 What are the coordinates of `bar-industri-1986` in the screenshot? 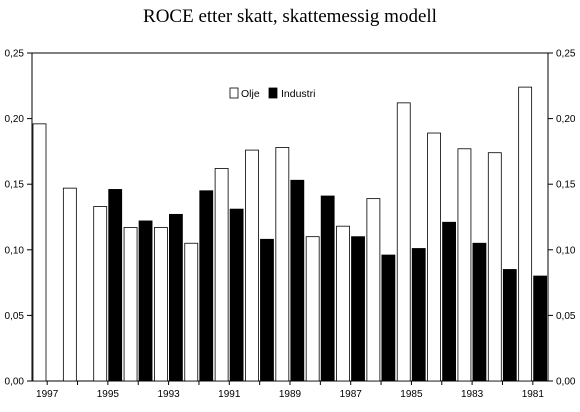 It's located at (388, 318).